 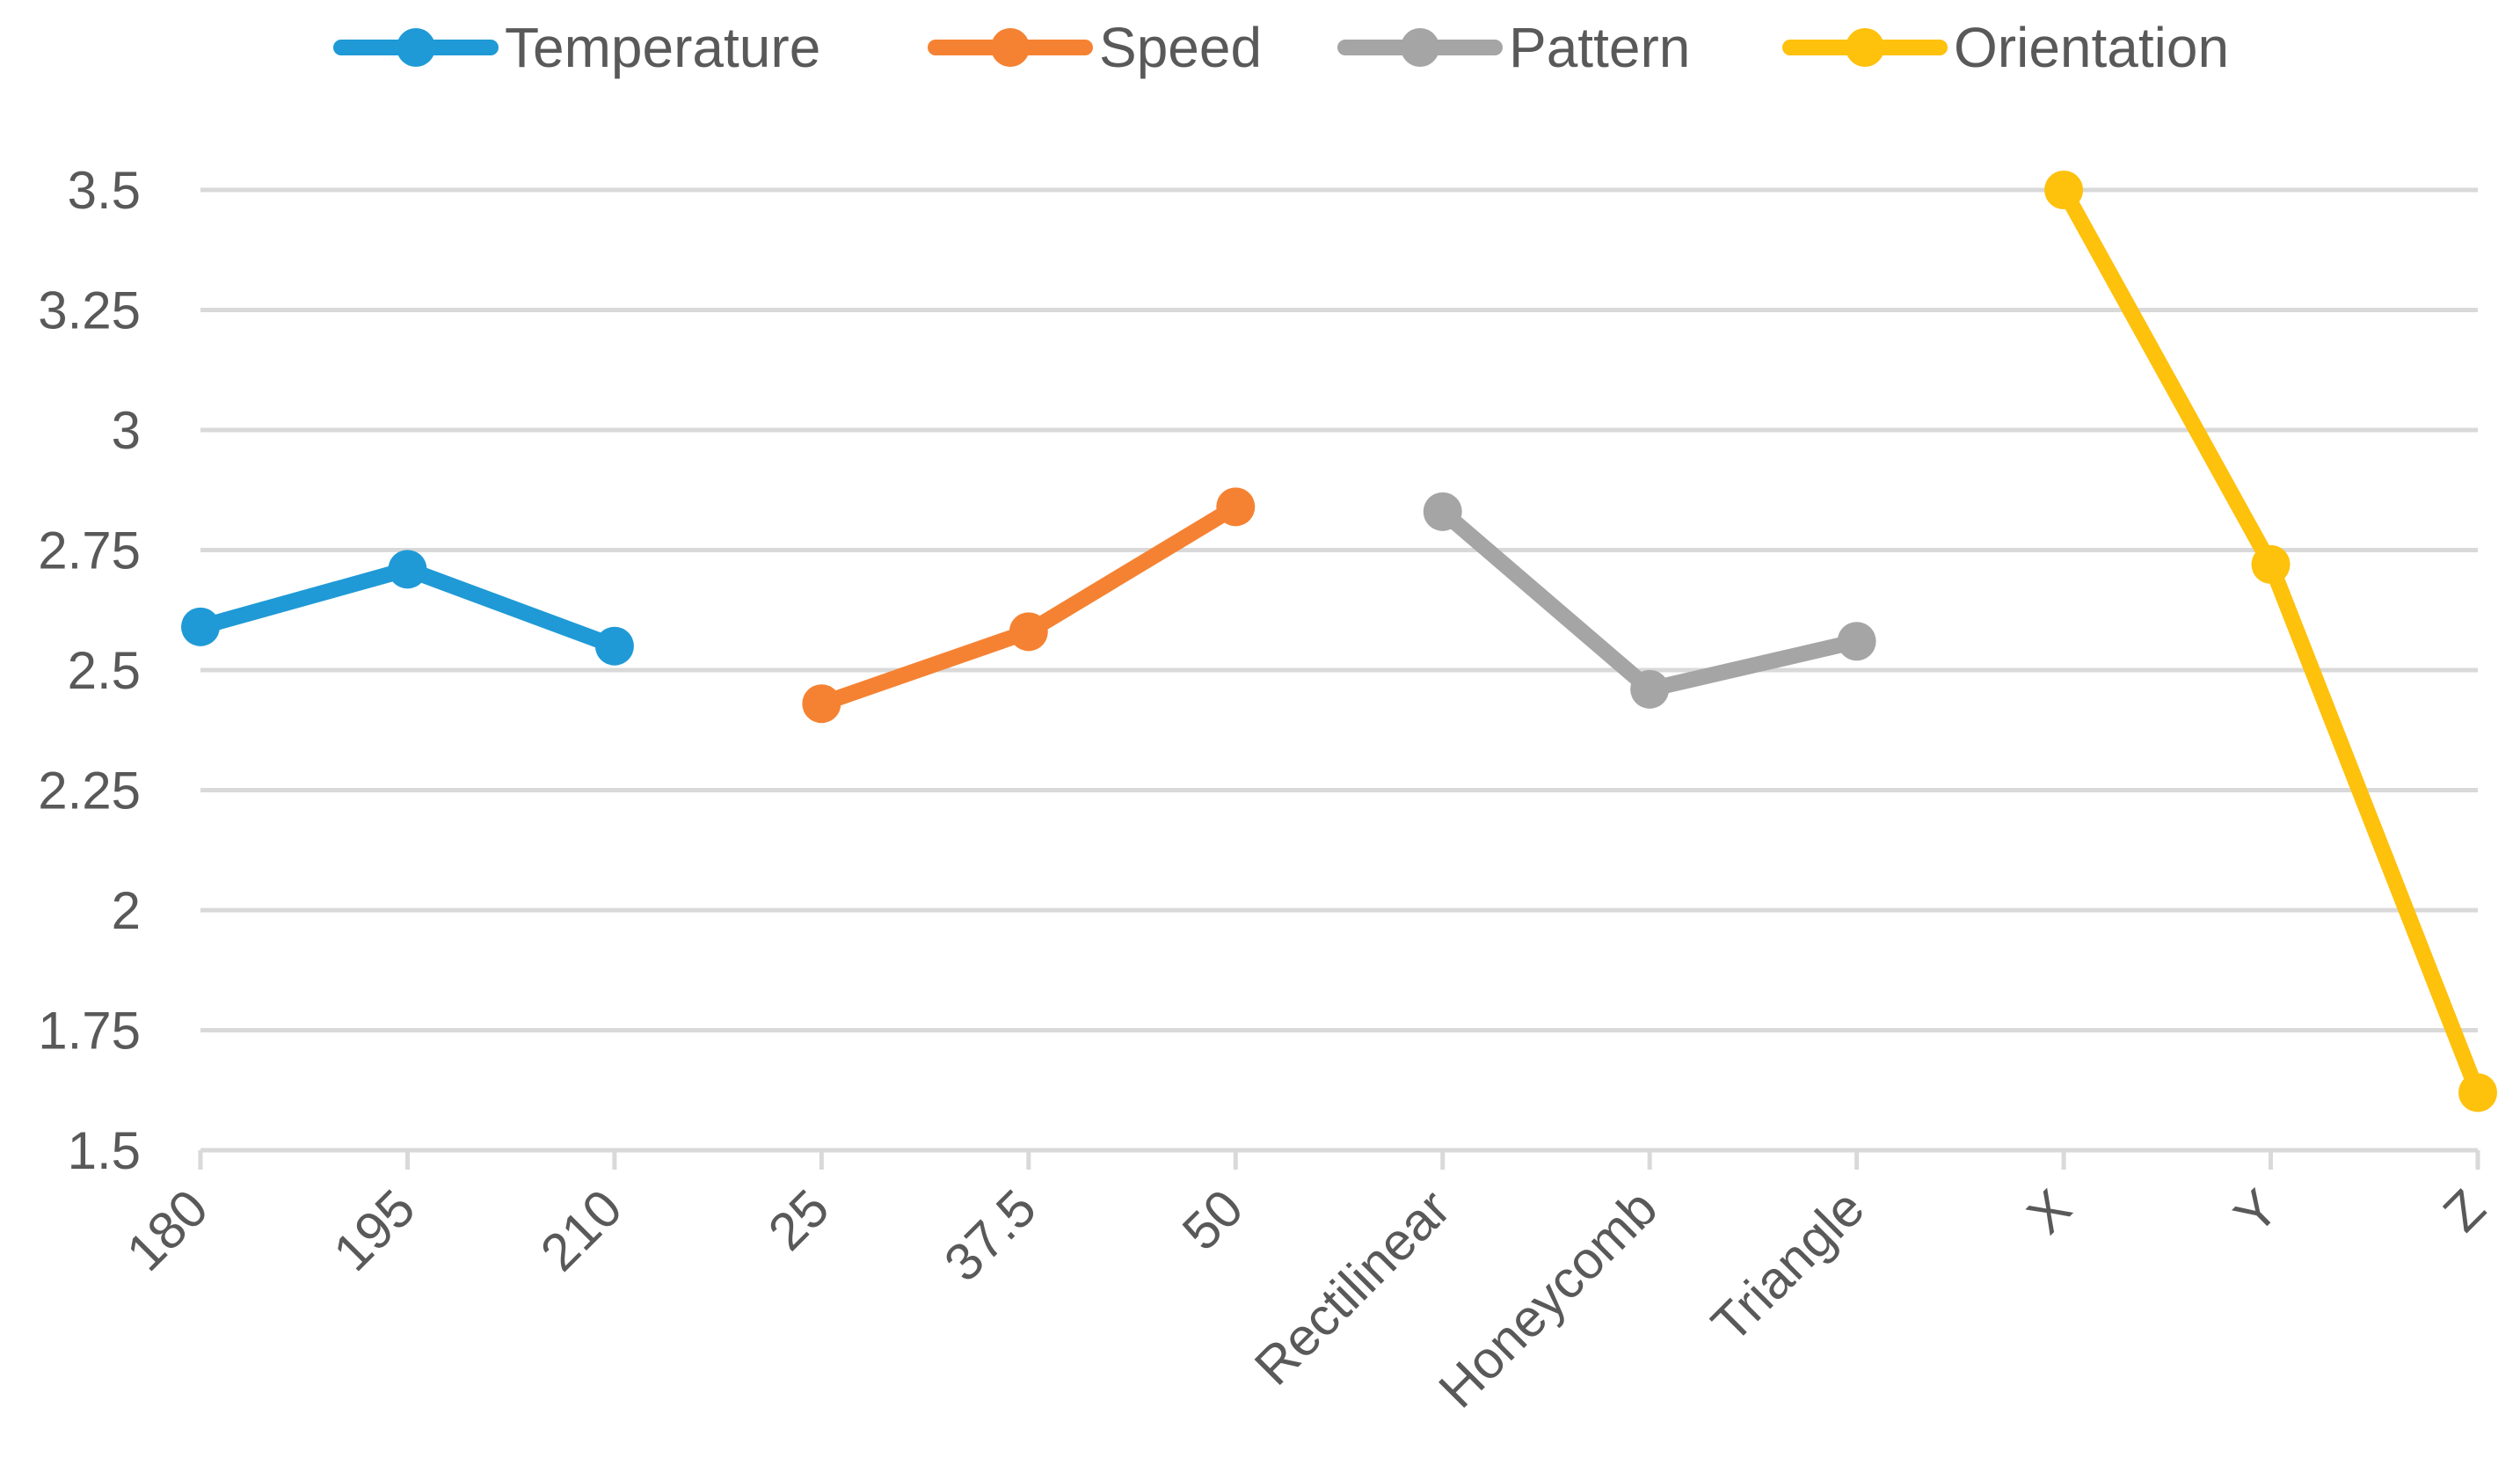 I want to click on legend-item-pattern: Pattern, so click(x=1513, y=48).